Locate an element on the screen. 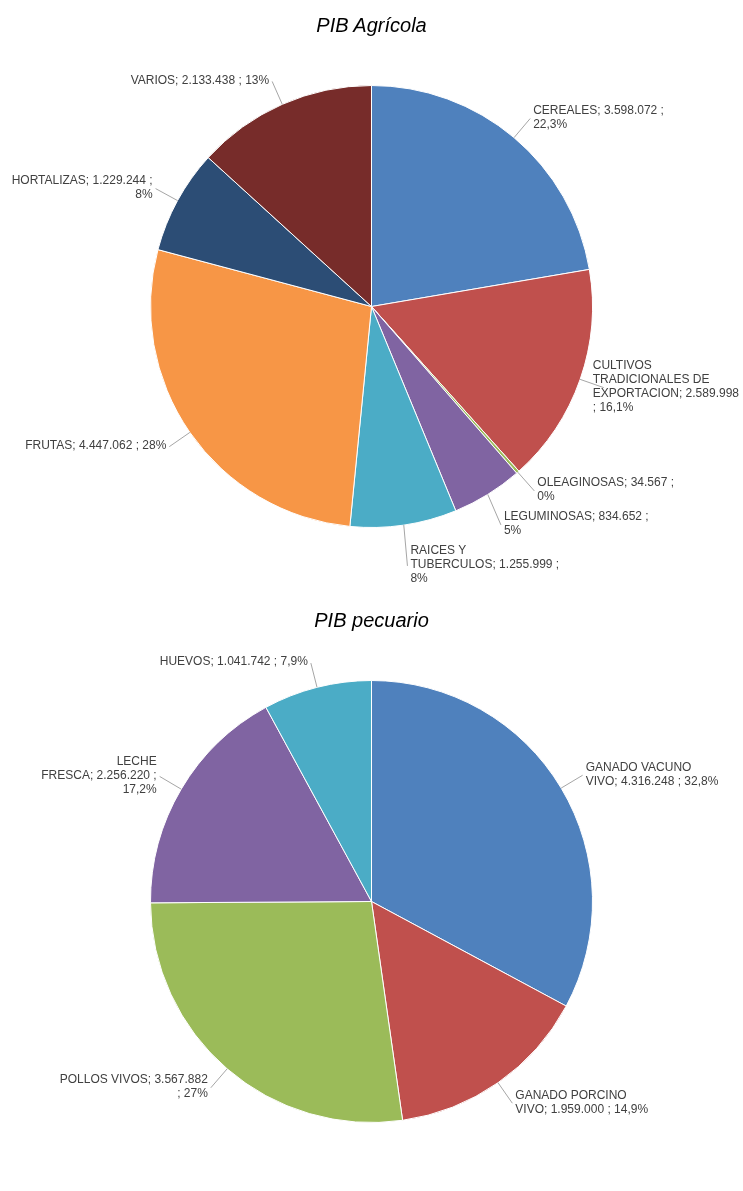 This screenshot has height=1191, width=743. chart-title: PIB Agrícola is located at coordinates (371, 24).